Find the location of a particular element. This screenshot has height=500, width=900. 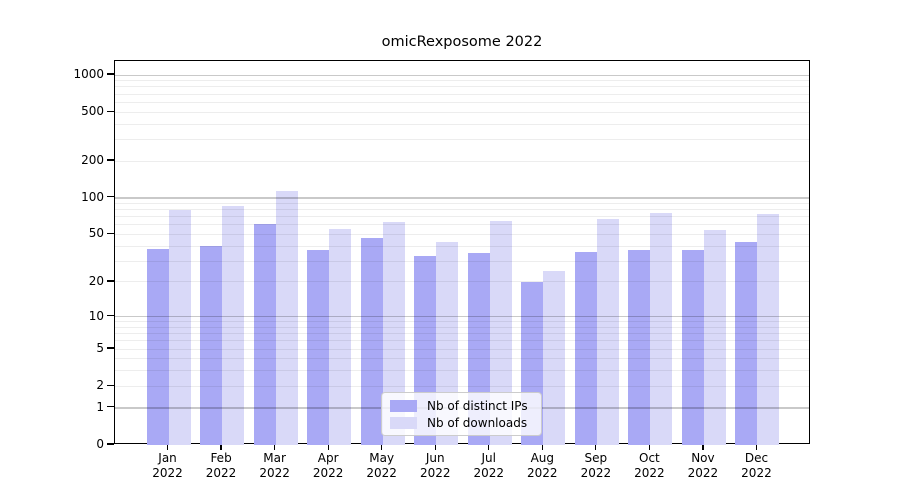

x-tick-month: May is located at coordinates (382, 458).